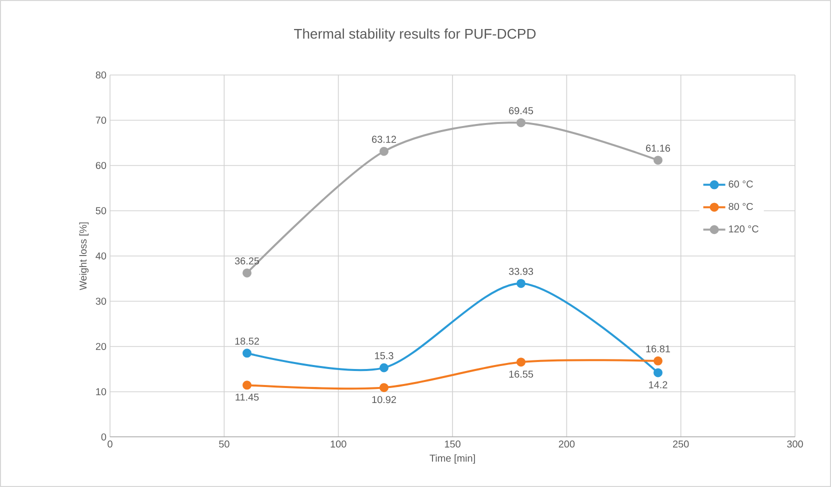  I want to click on y-tick-label: 70, so click(101, 120).